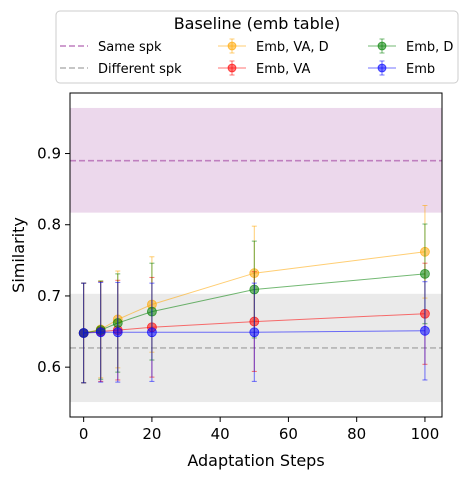  Describe the element at coordinates (257, 23) in the screenshot. I see `legend-title: Baseline (emb table)` at that location.